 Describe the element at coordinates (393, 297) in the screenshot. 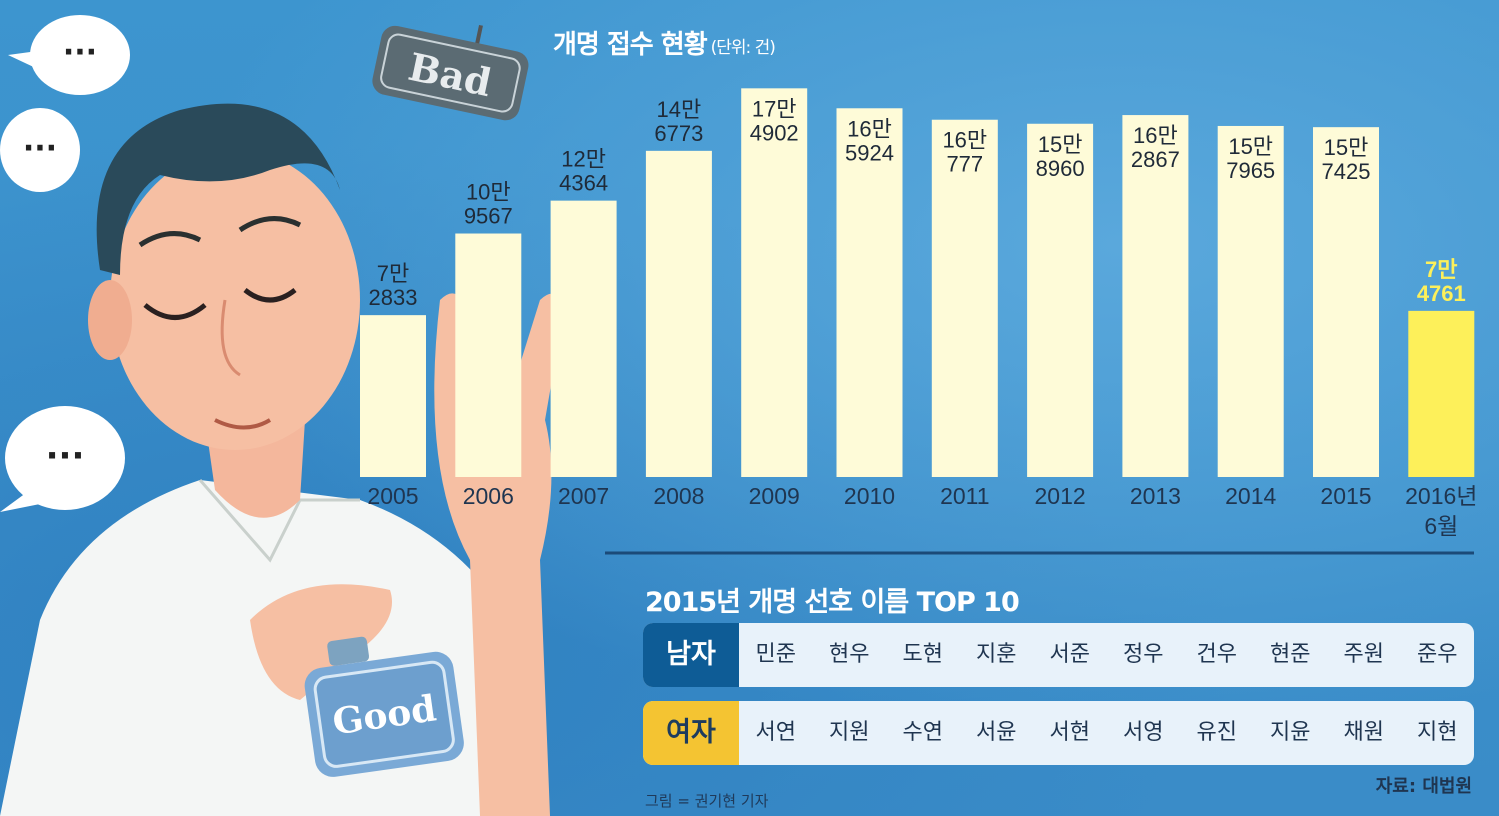

I see `data-label: 2833` at that location.